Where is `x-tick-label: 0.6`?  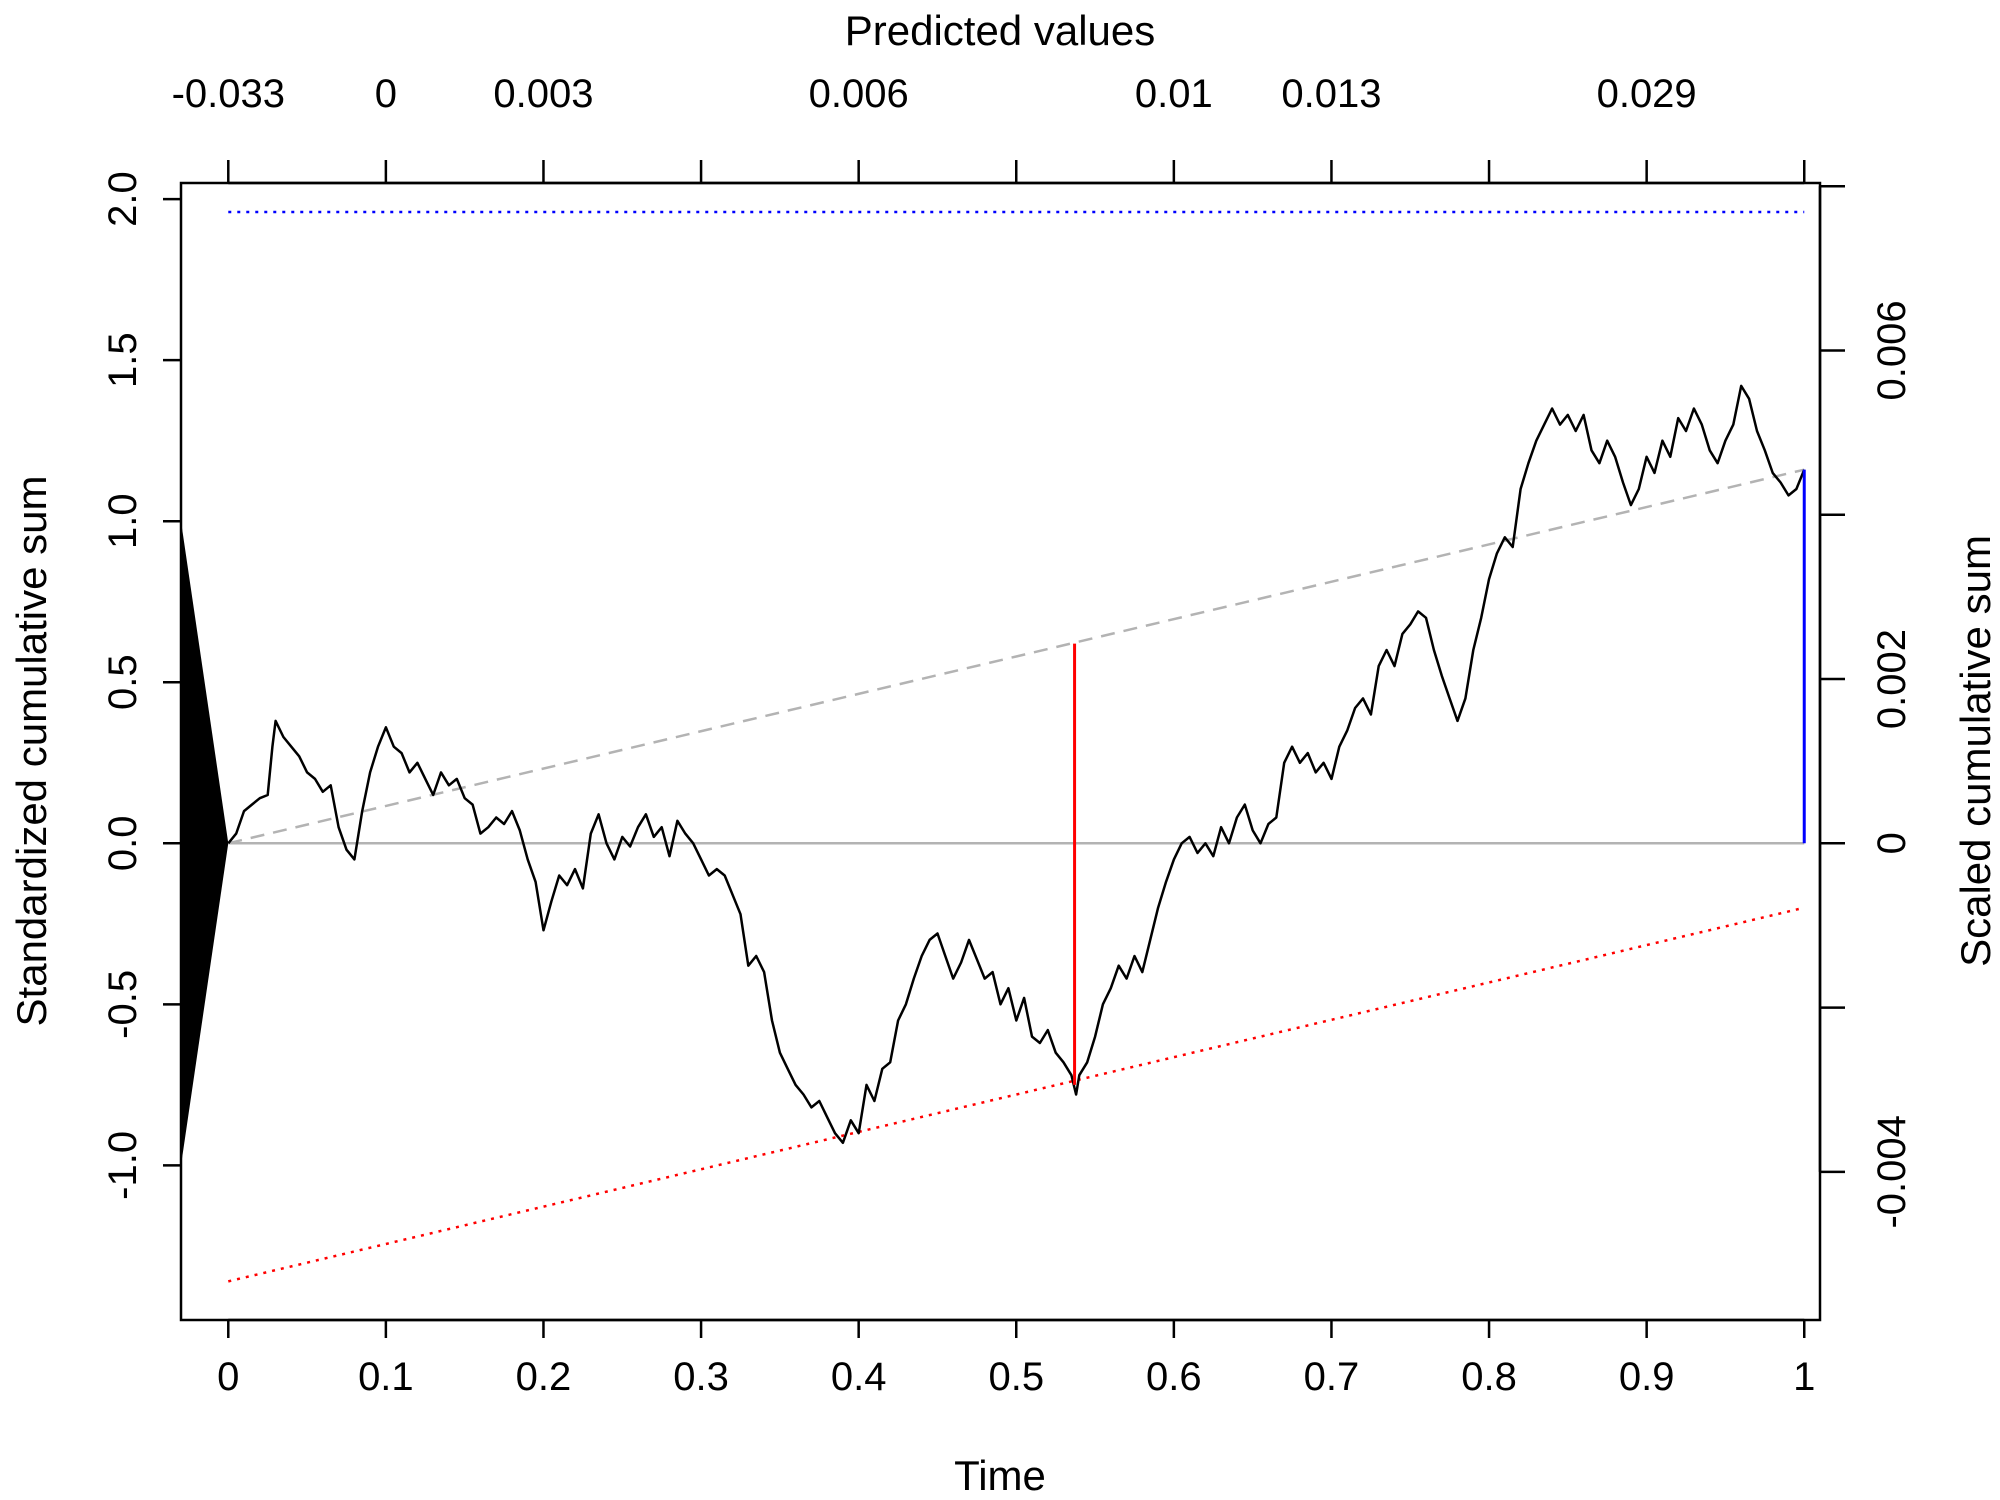 x-tick-label: 0.6 is located at coordinates (1174, 1377).